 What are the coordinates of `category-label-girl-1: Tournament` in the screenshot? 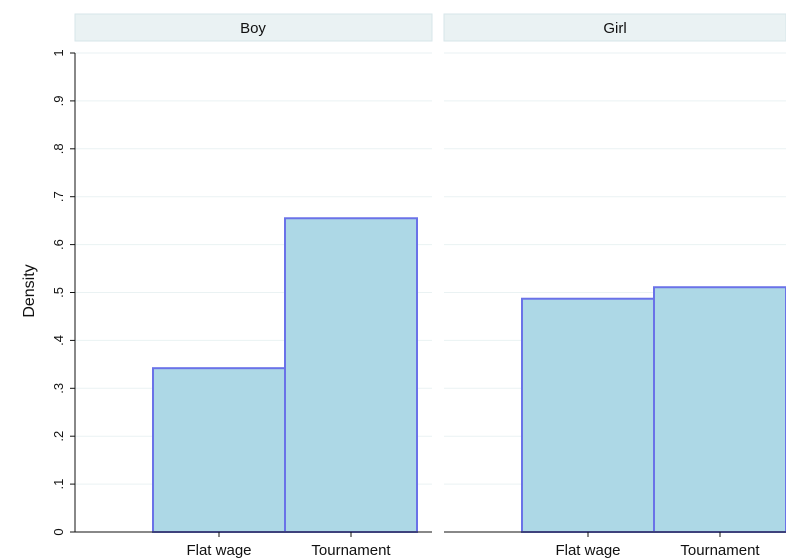 It's located at (720, 550).